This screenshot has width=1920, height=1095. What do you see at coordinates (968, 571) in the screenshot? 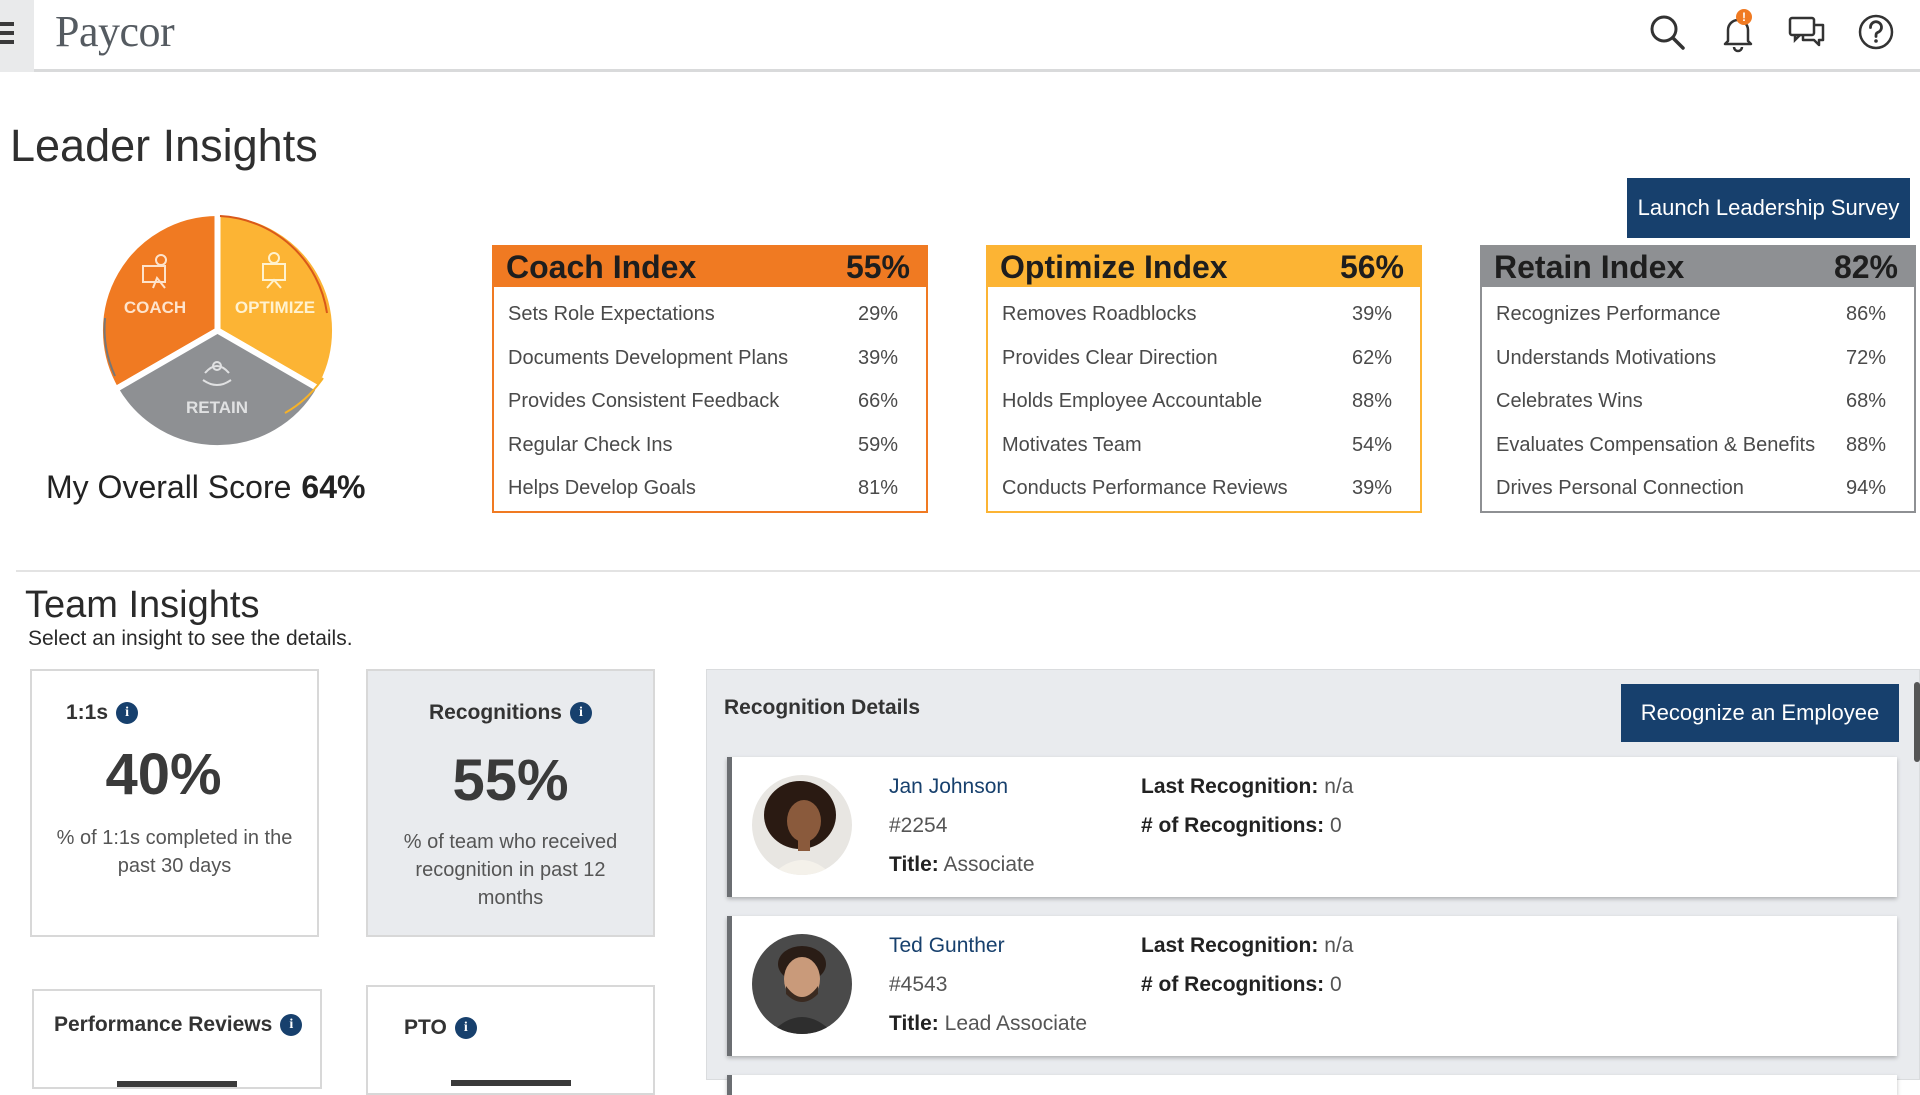
I see `section-divider` at bounding box center [968, 571].